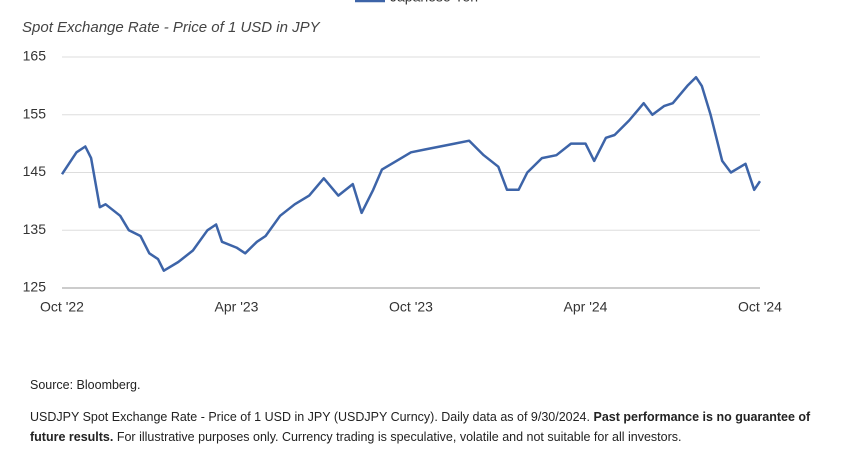  What do you see at coordinates (35, 56) in the screenshot?
I see `y-tick-label: 165` at bounding box center [35, 56].